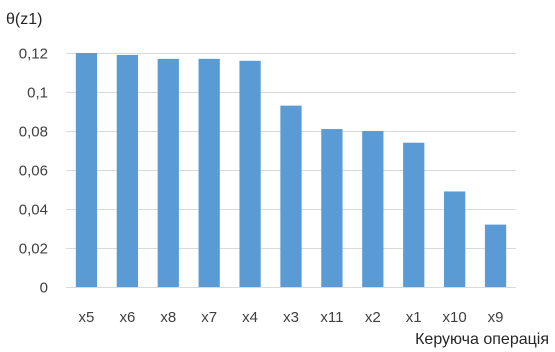 The height and width of the screenshot is (352, 555). Describe the element at coordinates (331, 317) in the screenshot. I see `x-tick-label: x11` at that location.